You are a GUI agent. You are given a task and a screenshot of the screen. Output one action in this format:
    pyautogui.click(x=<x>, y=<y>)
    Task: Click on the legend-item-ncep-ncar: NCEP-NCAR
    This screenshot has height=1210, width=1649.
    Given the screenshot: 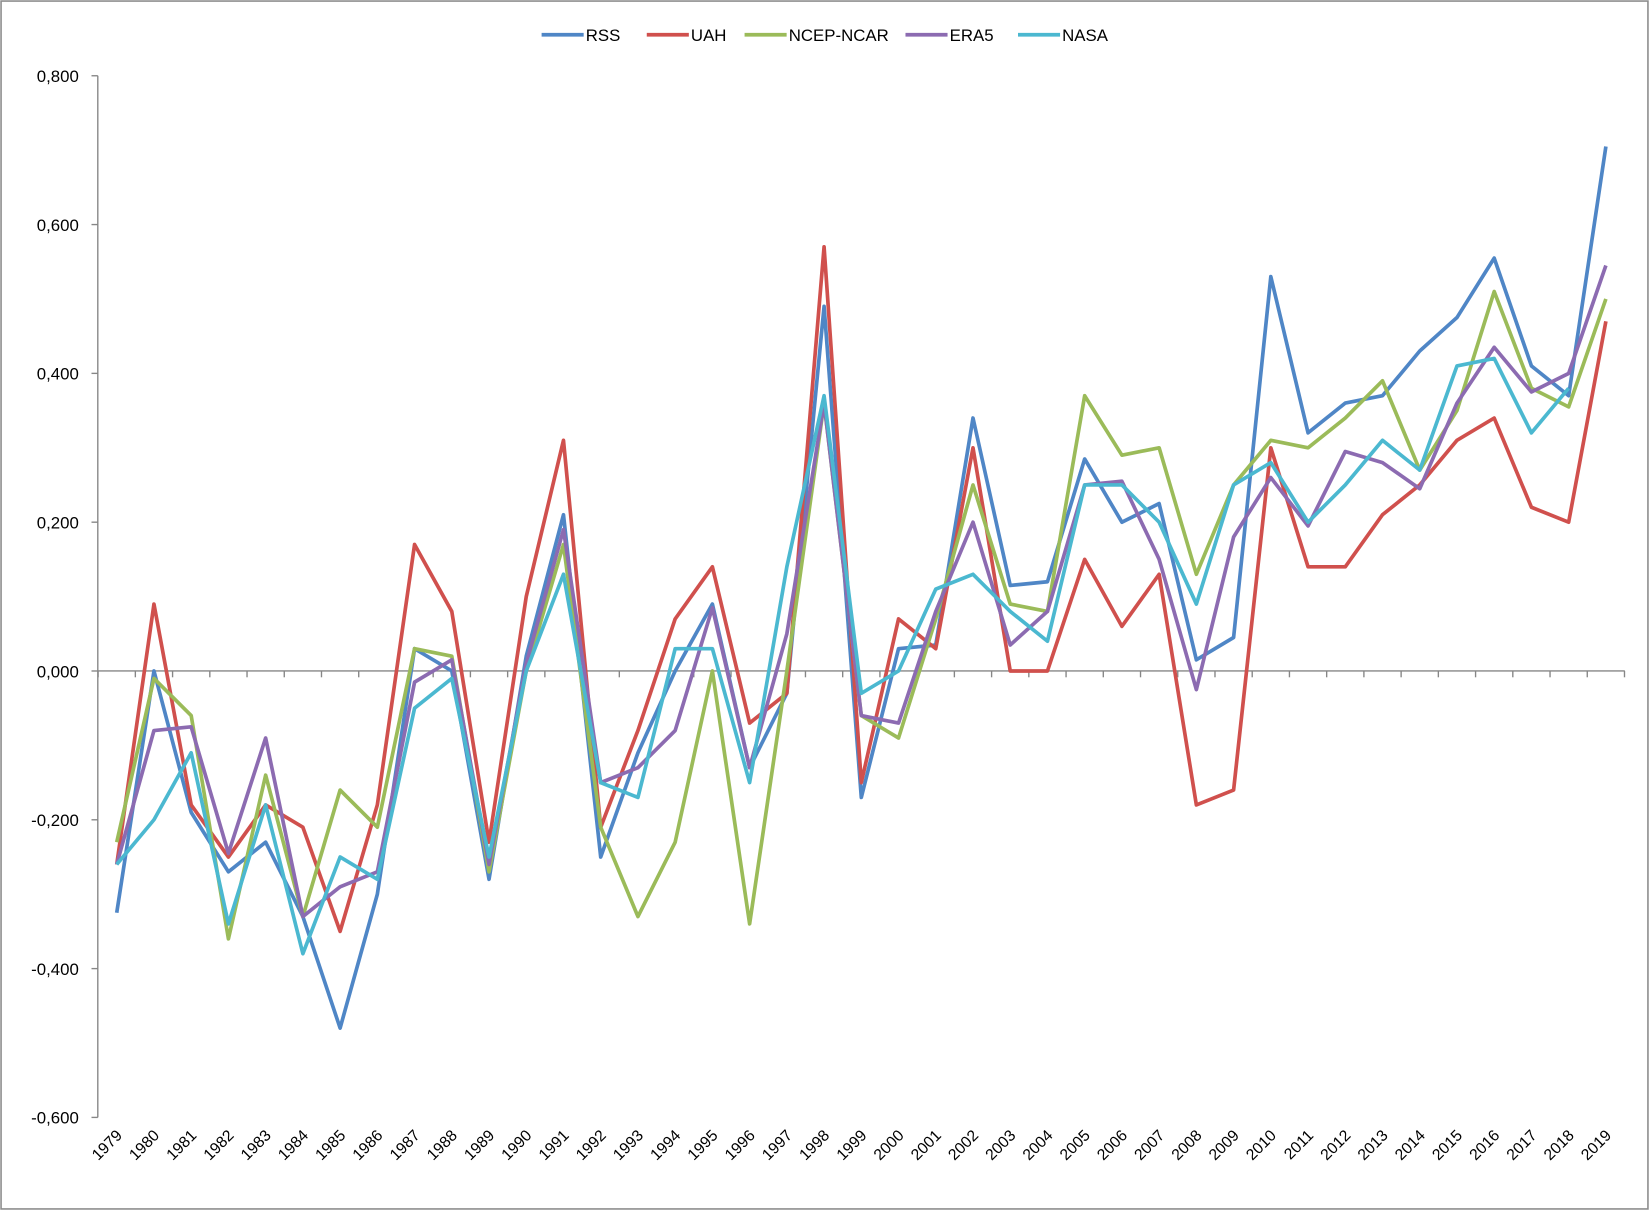 What is the action you would take?
    pyautogui.click(x=816, y=35)
    